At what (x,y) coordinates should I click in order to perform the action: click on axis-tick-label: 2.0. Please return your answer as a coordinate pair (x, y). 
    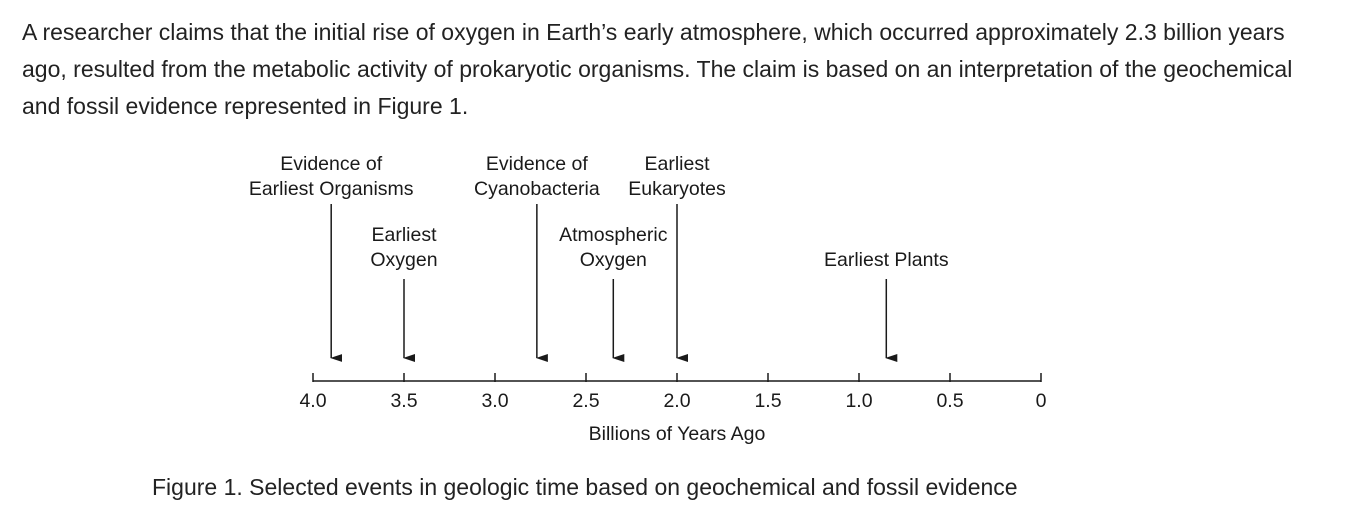
    Looking at the image, I should click on (676, 401).